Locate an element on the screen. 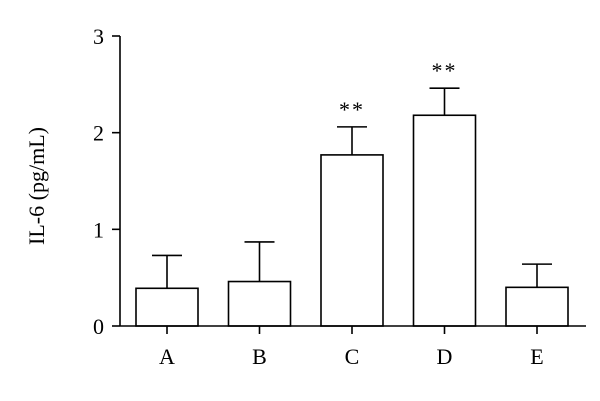 Image resolution: width=600 pixels, height=401 pixels. x-tick-label: B is located at coordinates (259, 356).